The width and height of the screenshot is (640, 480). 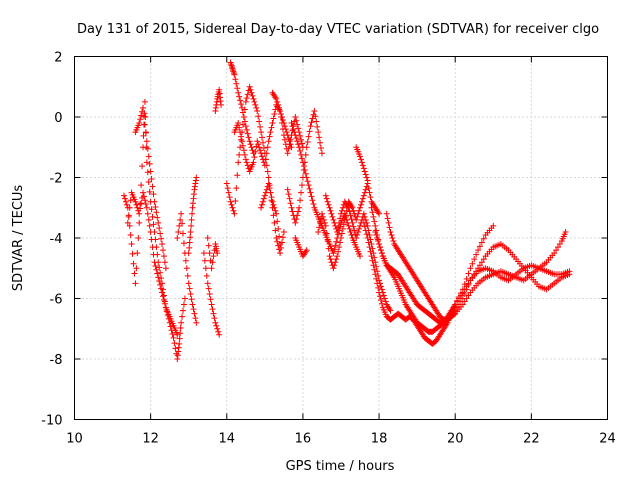 What do you see at coordinates (74, 439) in the screenshot?
I see `x-tick-label: 10` at bounding box center [74, 439].